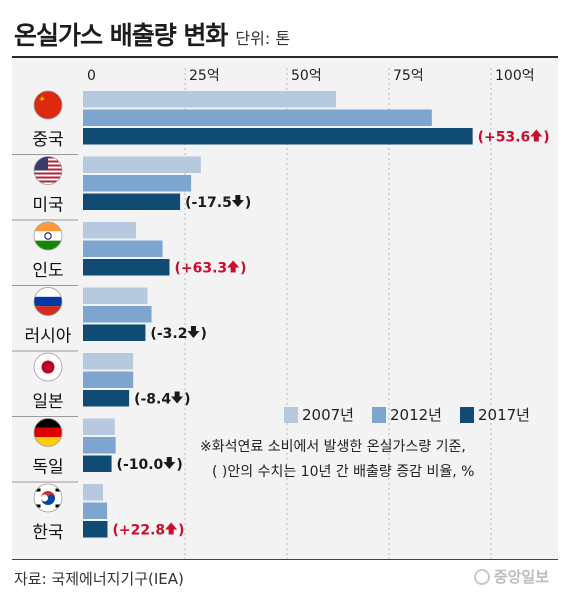 The image size is (571, 599). I want to click on japan-flag-icon, so click(48, 367).